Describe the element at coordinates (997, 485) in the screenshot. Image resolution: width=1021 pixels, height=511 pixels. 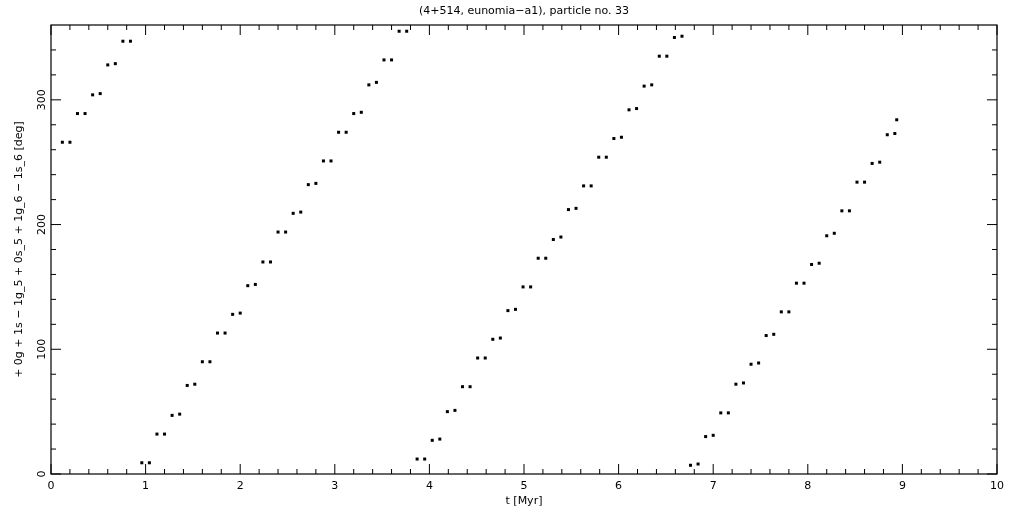
I see `x-tick-label: 10` at that location.